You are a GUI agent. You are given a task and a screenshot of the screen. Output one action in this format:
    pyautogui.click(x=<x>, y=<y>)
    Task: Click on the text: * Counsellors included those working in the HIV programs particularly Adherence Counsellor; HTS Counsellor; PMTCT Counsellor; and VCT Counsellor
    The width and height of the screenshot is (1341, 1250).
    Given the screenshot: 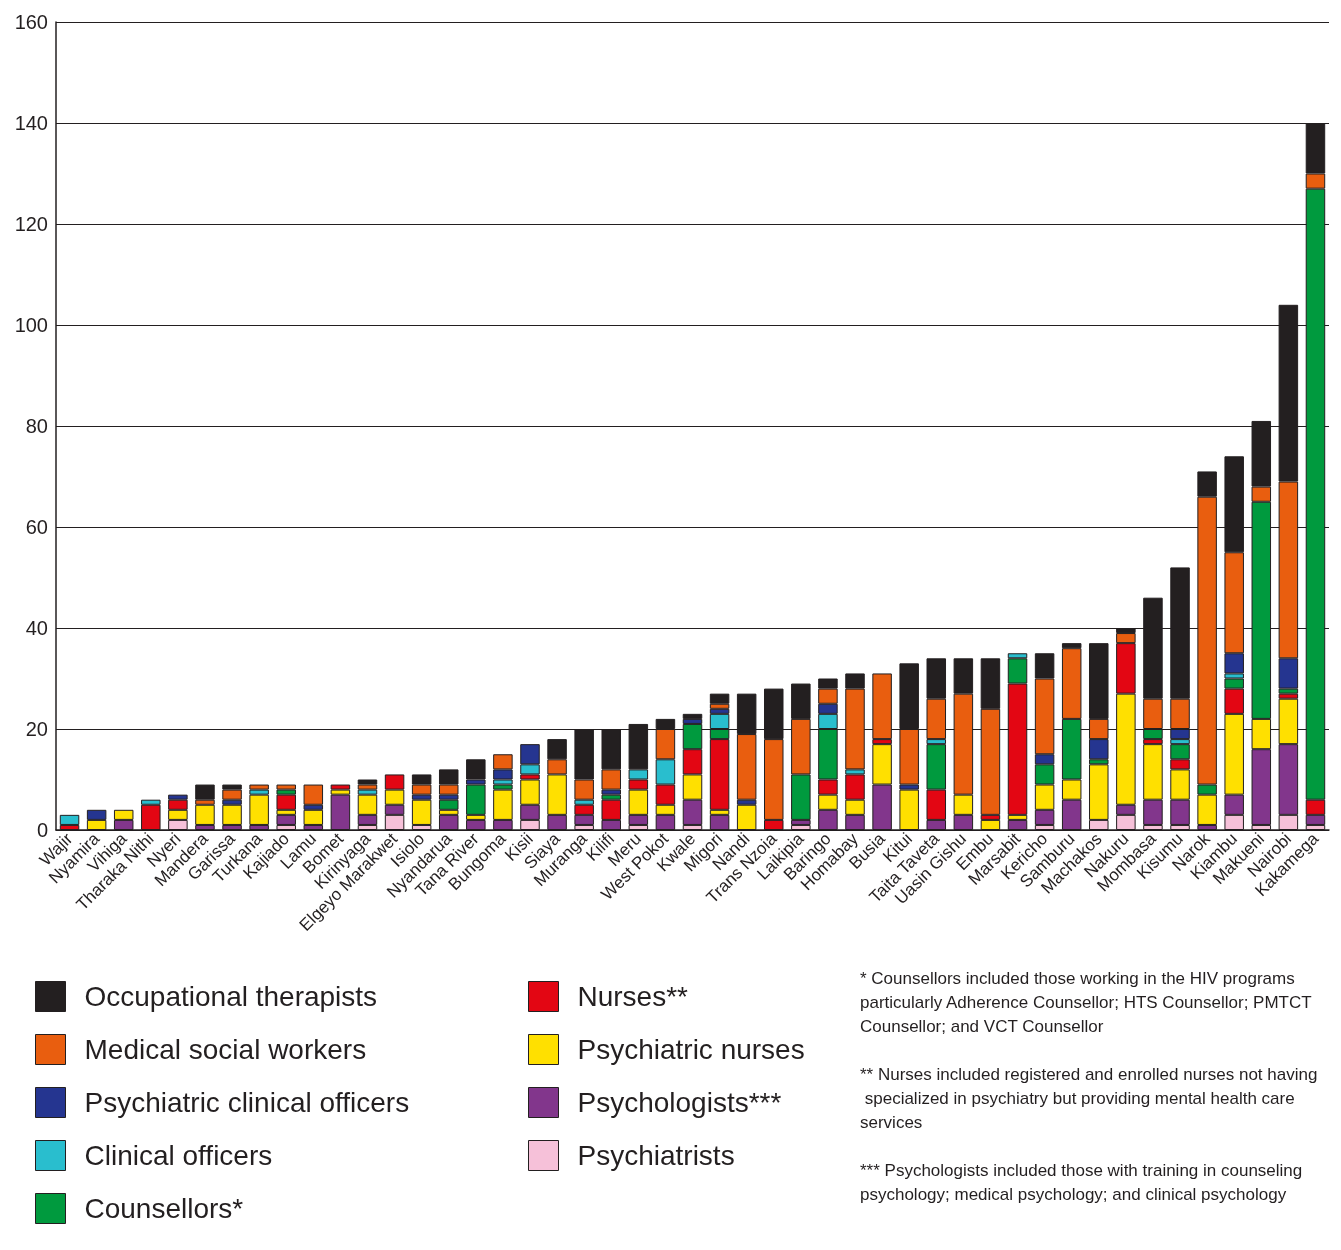 What is the action you would take?
    pyautogui.click(x=1088, y=1002)
    